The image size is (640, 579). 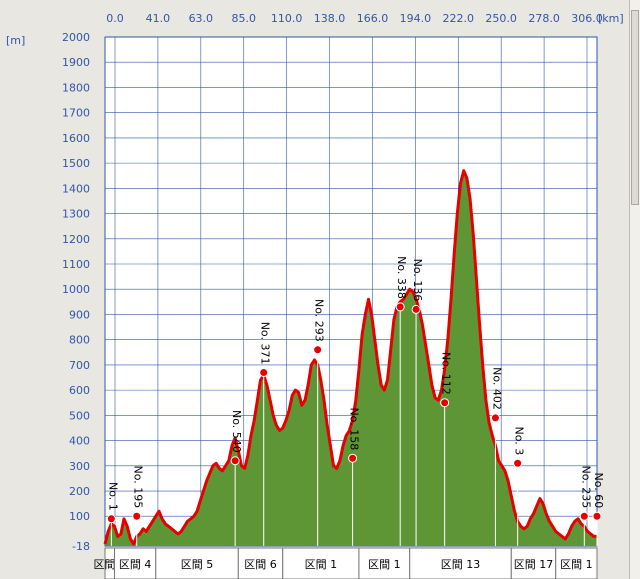 What do you see at coordinates (459, 18) in the screenshot?
I see `x-tick-label: 222.0` at bounding box center [459, 18].